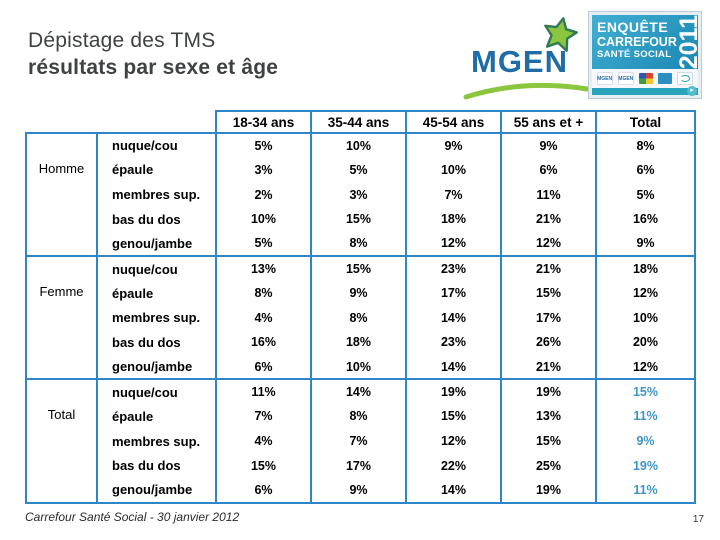 The image size is (720, 540). What do you see at coordinates (358, 122) in the screenshot?
I see `column-header-35-44: 35-44 ans` at bounding box center [358, 122].